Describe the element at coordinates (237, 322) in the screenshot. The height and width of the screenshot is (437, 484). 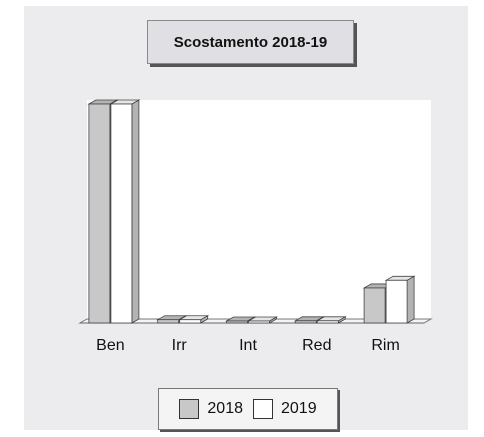
I see `bar-int-2018` at that location.